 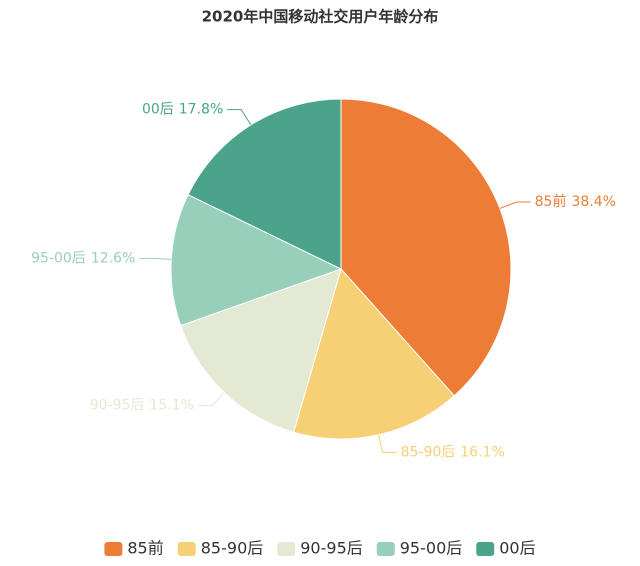 What do you see at coordinates (428, 452) in the screenshot?
I see `slice-label-name: 85-90后` at bounding box center [428, 452].